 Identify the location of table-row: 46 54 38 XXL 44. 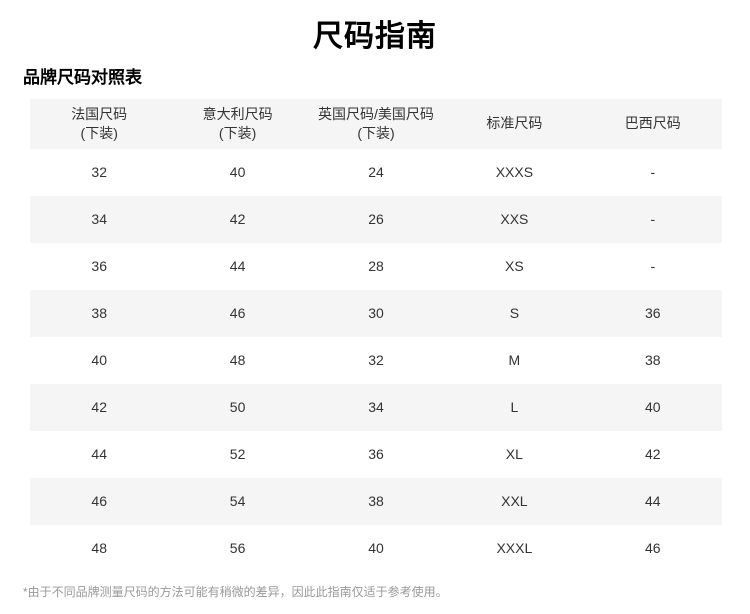
(376, 501).